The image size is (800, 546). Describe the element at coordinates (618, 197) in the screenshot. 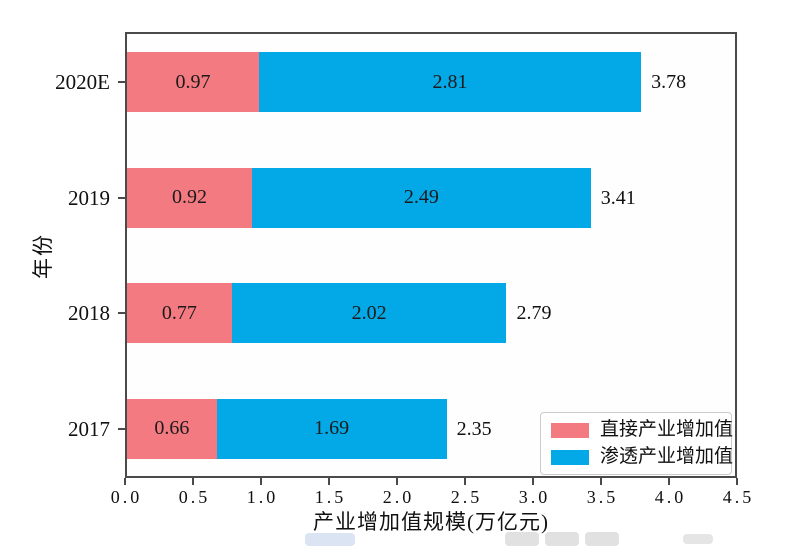

I see `bar-total-label: 3.41` at that location.